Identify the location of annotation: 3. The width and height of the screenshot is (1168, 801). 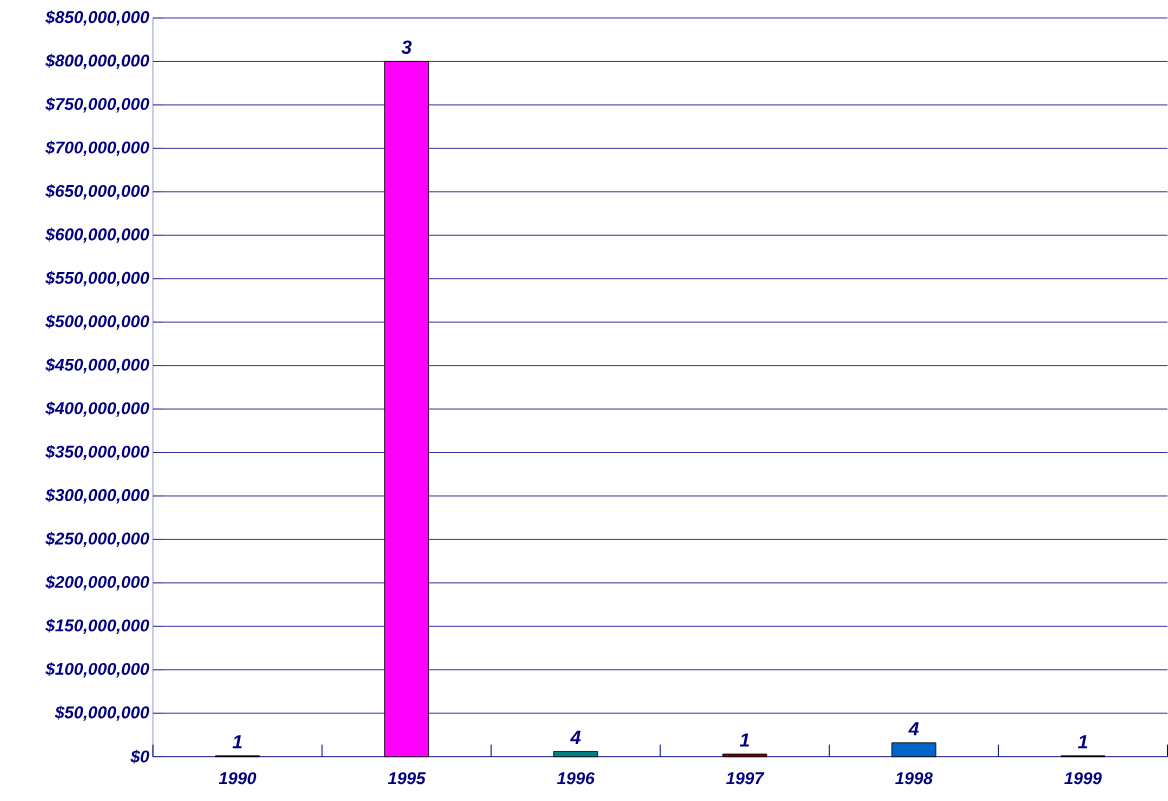
(406, 47).